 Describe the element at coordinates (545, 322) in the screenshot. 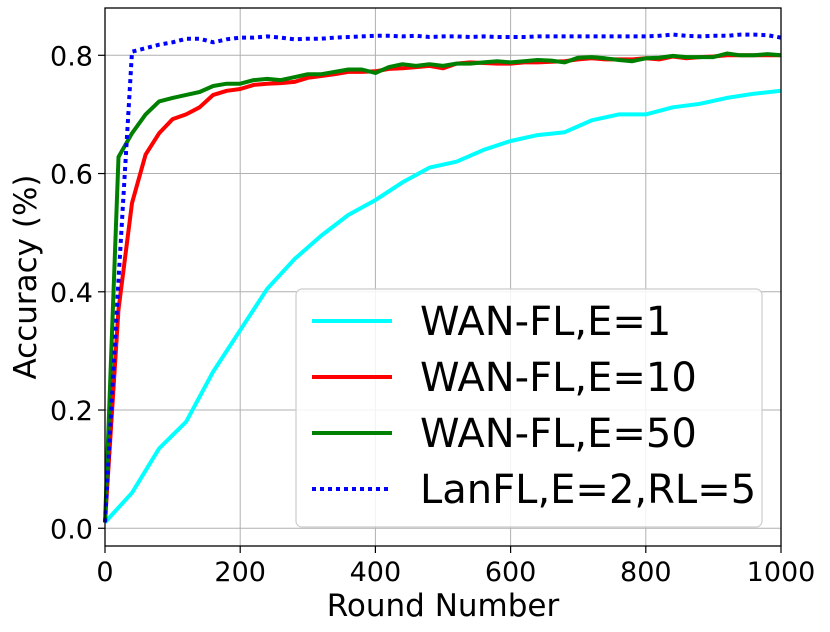

I see `legend-label-0: WAN-FL,E=1` at that location.